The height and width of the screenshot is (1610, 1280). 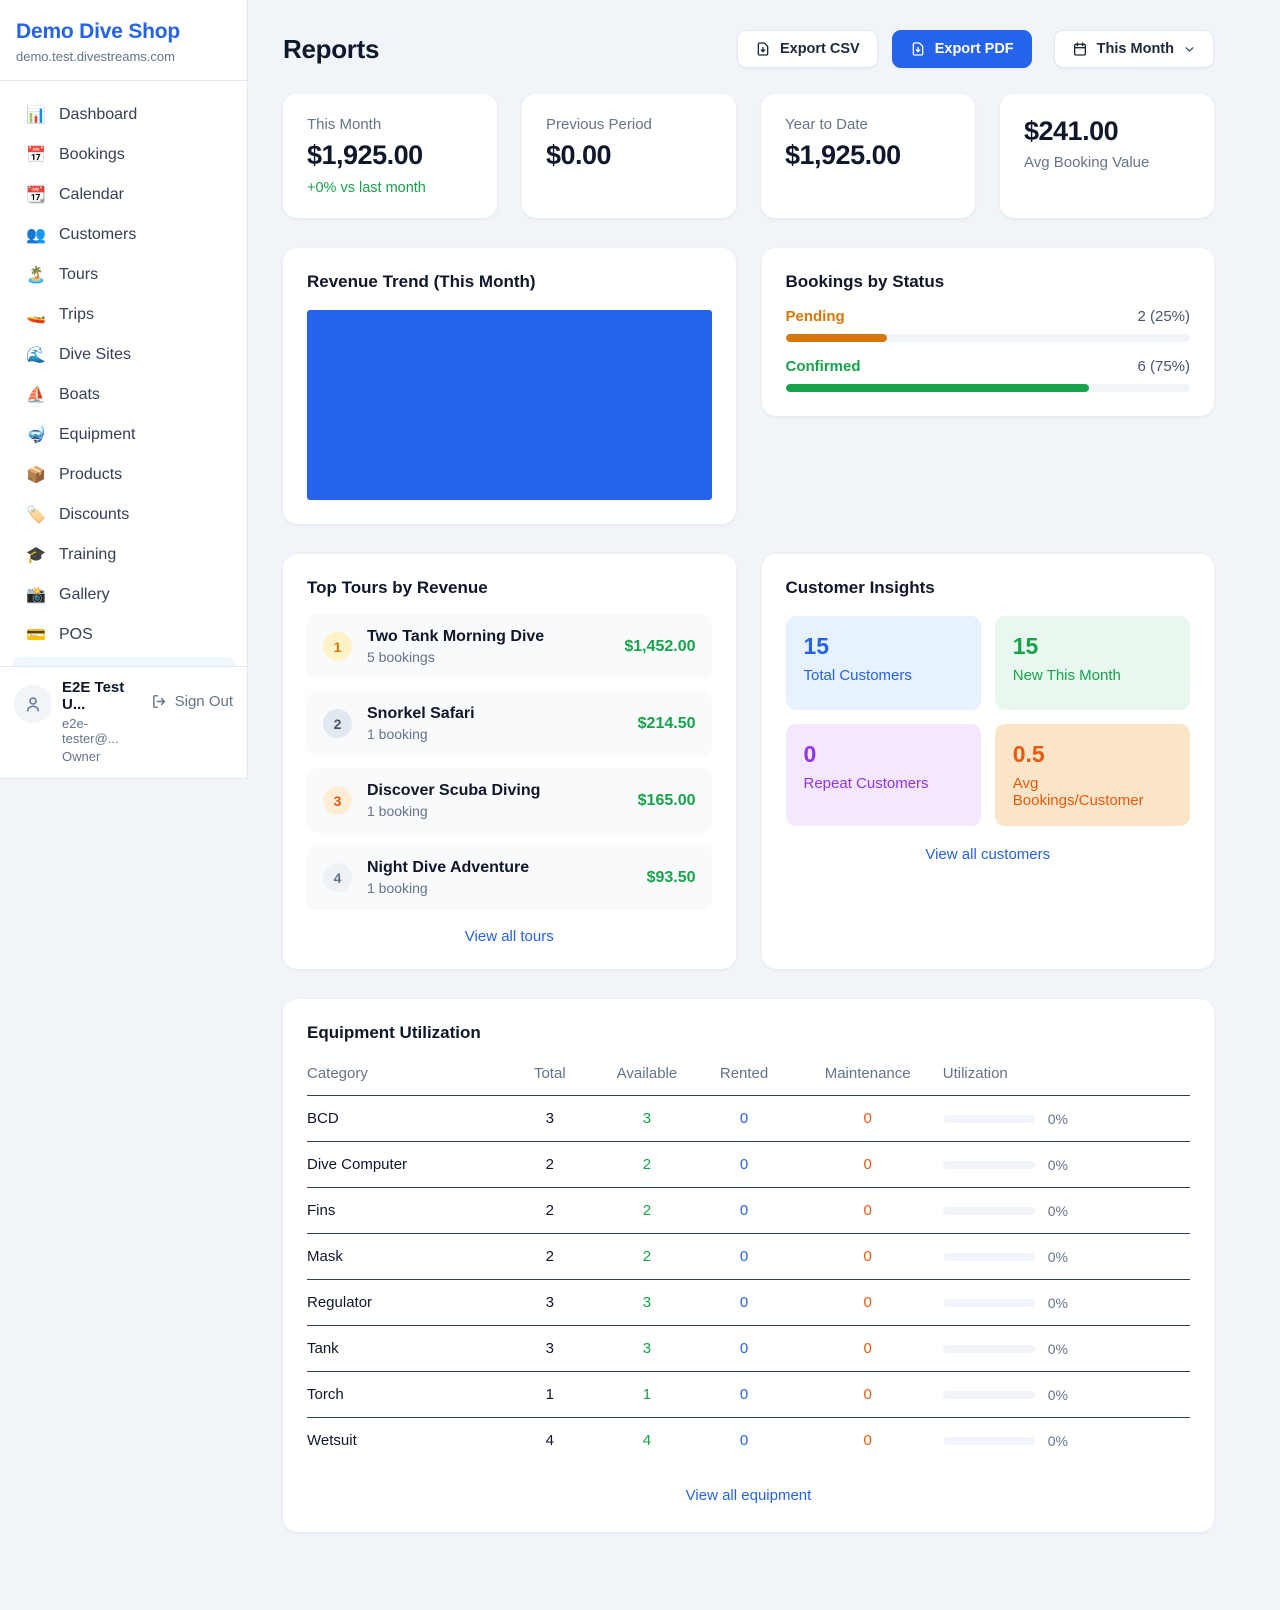 What do you see at coordinates (579, 155) in the screenshot?
I see `stat-value: $0.00` at bounding box center [579, 155].